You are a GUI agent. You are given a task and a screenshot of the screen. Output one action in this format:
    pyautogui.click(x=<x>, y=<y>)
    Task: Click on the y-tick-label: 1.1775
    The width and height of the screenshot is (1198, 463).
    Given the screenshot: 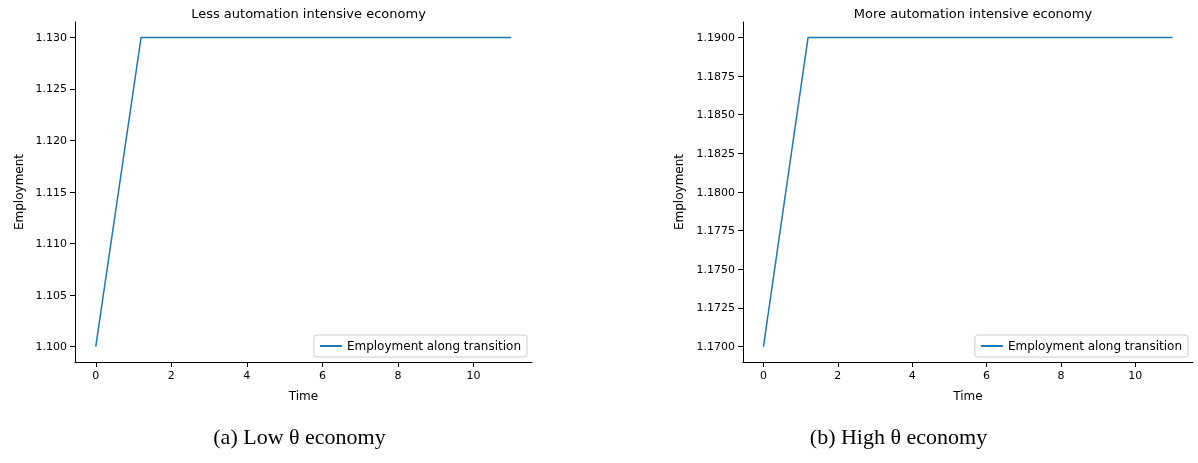 What is the action you would take?
    pyautogui.click(x=715, y=231)
    